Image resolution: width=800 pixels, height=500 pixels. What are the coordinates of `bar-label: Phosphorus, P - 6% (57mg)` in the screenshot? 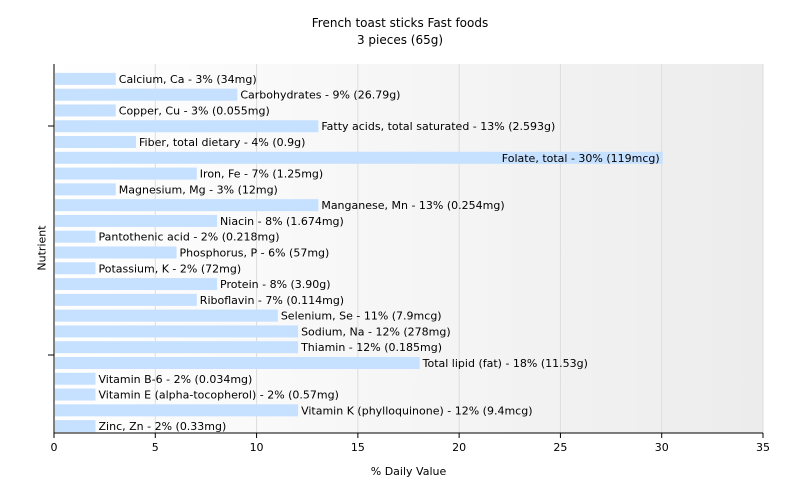 It's located at (255, 253).